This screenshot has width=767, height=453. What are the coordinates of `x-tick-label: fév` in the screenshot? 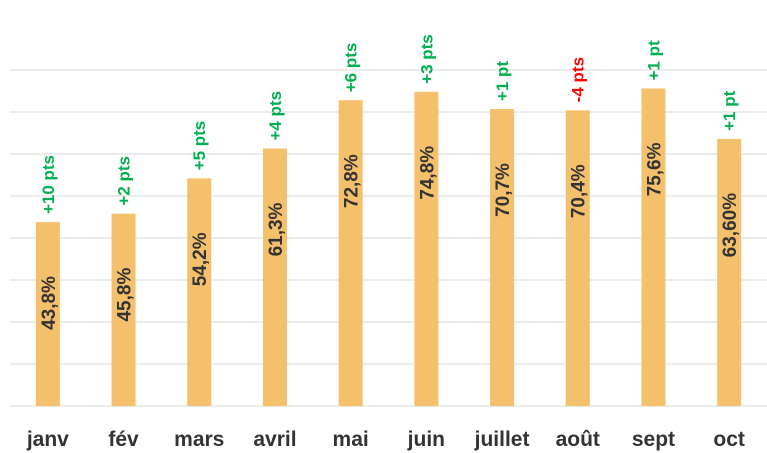 It's located at (123, 439).